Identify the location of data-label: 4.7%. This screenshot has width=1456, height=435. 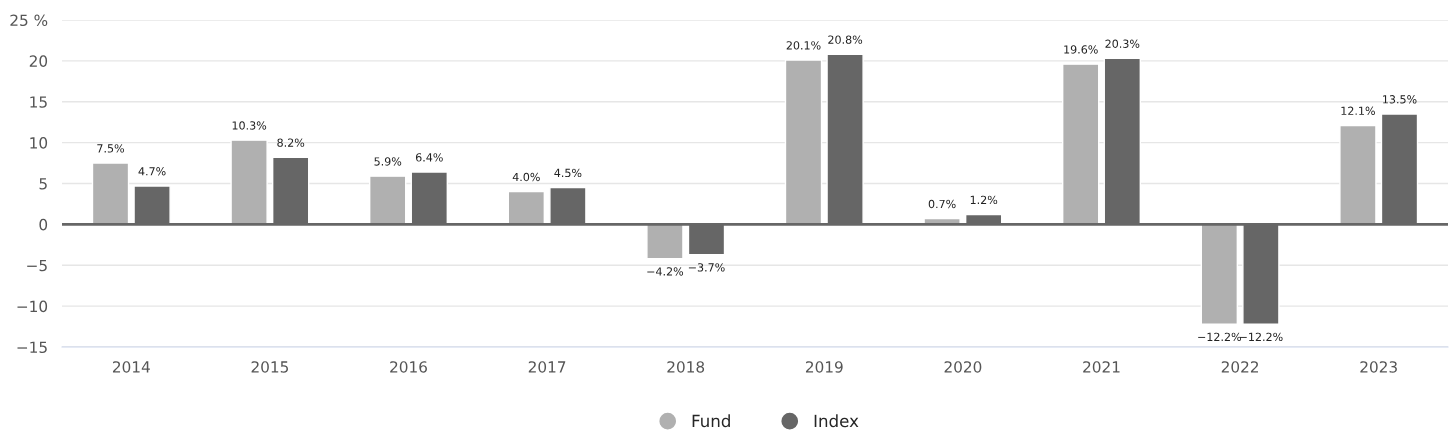
(152, 171).